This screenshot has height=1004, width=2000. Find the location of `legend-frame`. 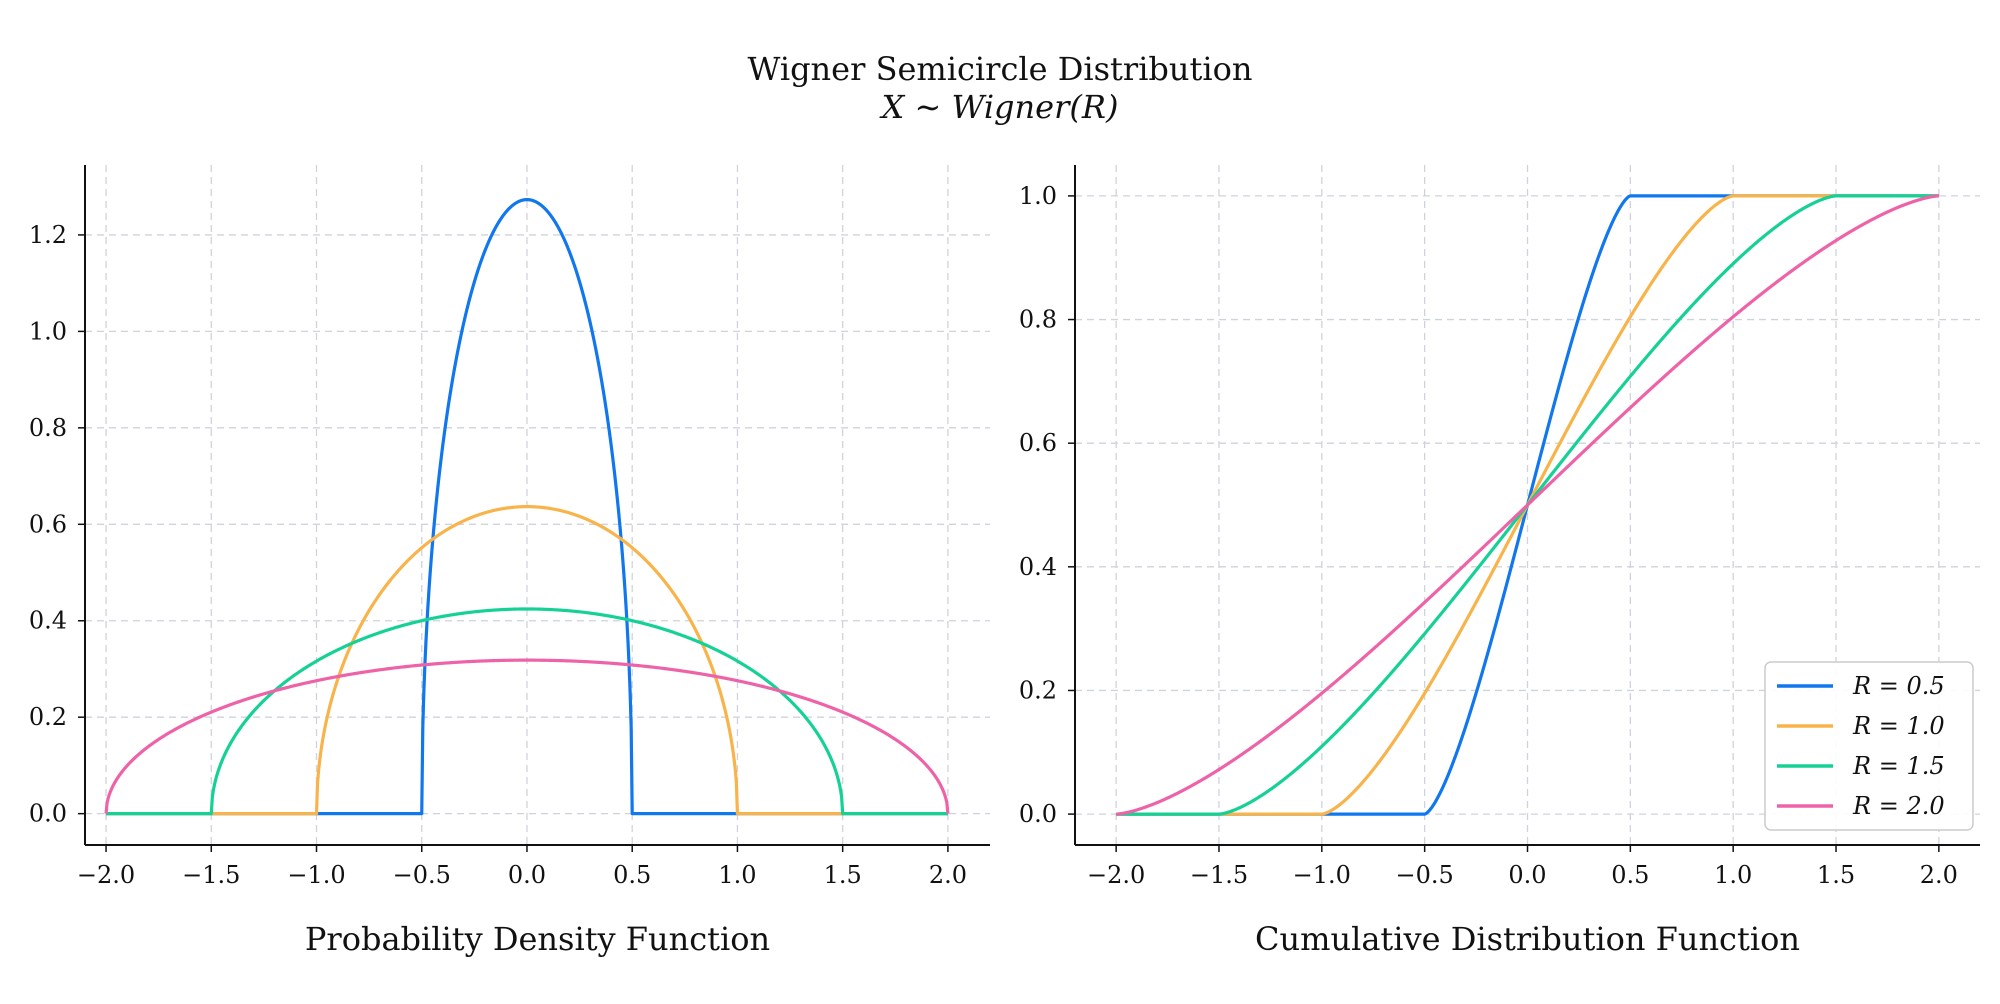

legend-frame is located at coordinates (1869, 746).